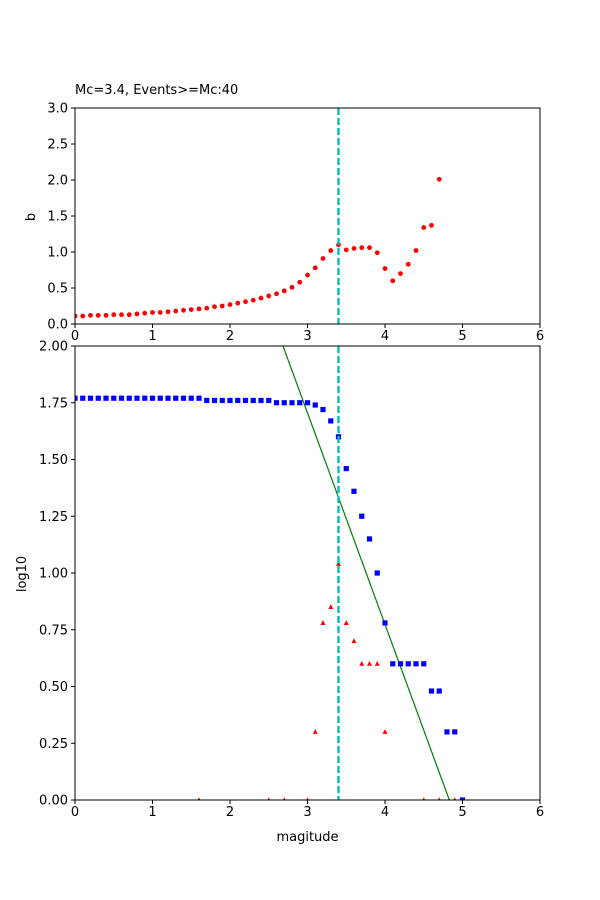 The width and height of the screenshot is (600, 900). I want to click on y-tick-label: 0.0, so click(57, 325).